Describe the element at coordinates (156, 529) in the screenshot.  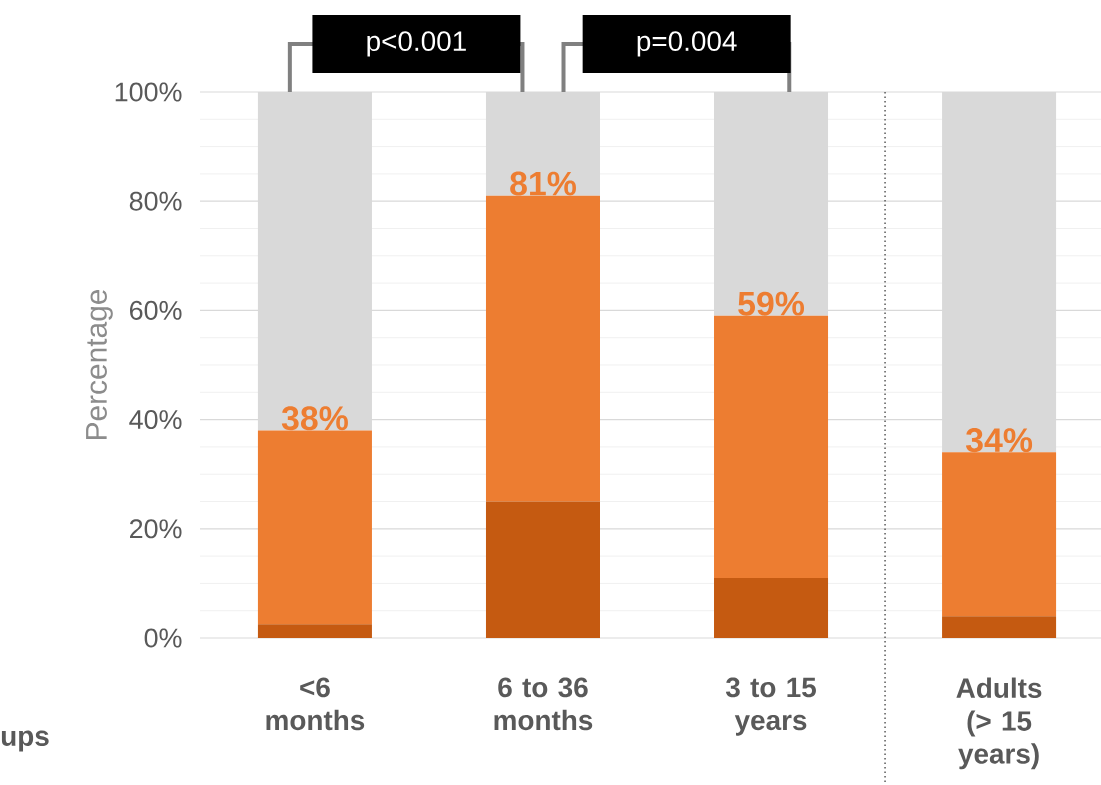
I see `y-tick-label: 20%` at that location.